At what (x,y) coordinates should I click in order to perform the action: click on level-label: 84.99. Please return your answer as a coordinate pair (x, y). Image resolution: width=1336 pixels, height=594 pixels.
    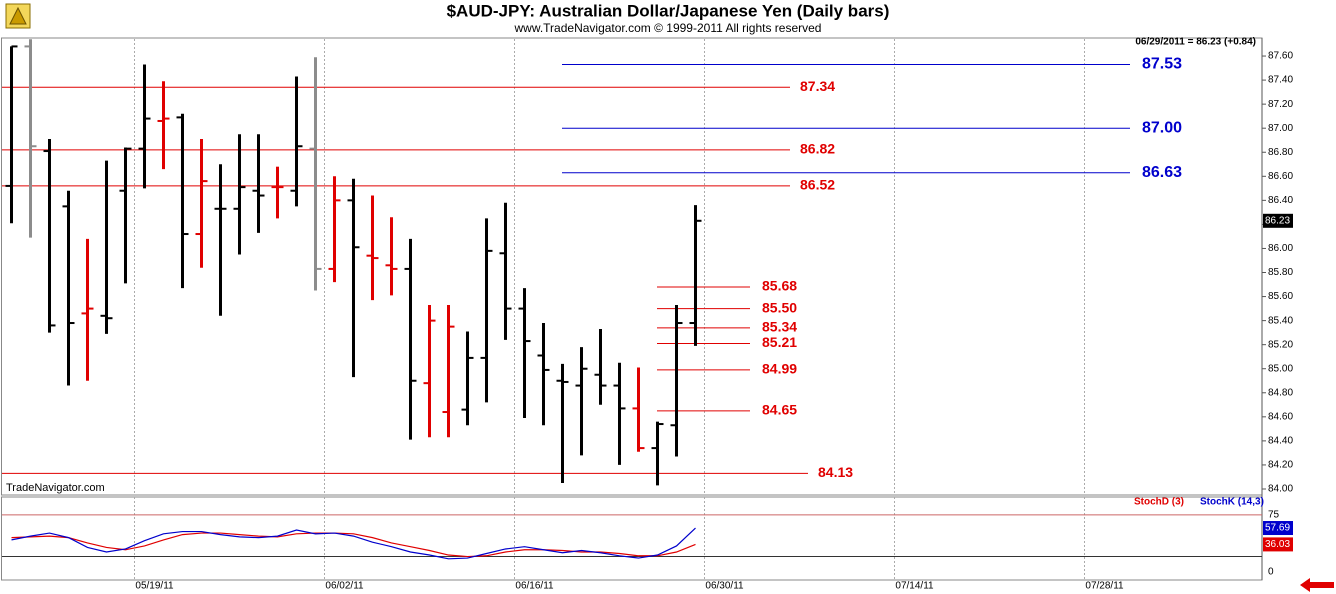
    Looking at the image, I should click on (779, 369).